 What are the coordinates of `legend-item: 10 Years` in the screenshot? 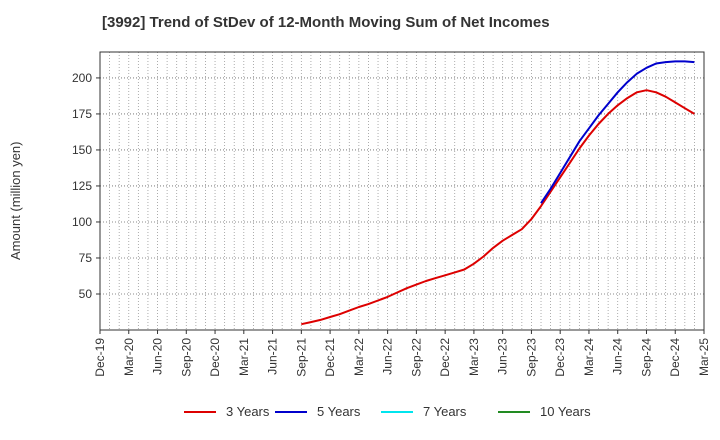 It's located at (544, 411).